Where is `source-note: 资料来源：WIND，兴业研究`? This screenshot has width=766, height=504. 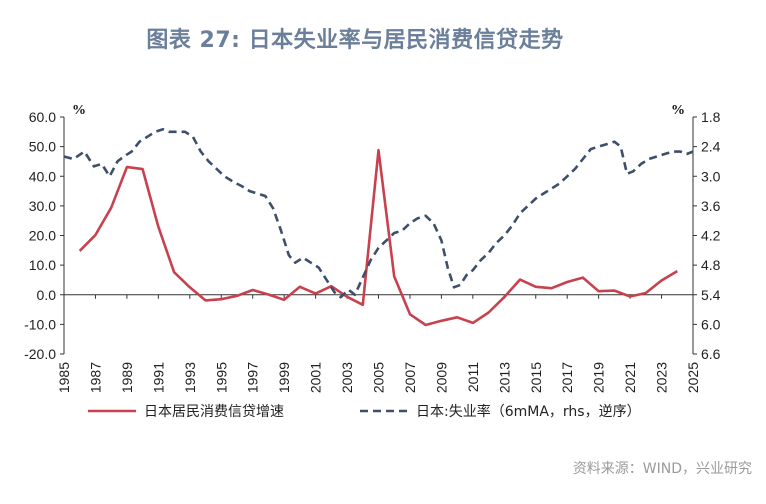
source-note: 资料来源：WIND，兴业研究 is located at coordinates (662, 469).